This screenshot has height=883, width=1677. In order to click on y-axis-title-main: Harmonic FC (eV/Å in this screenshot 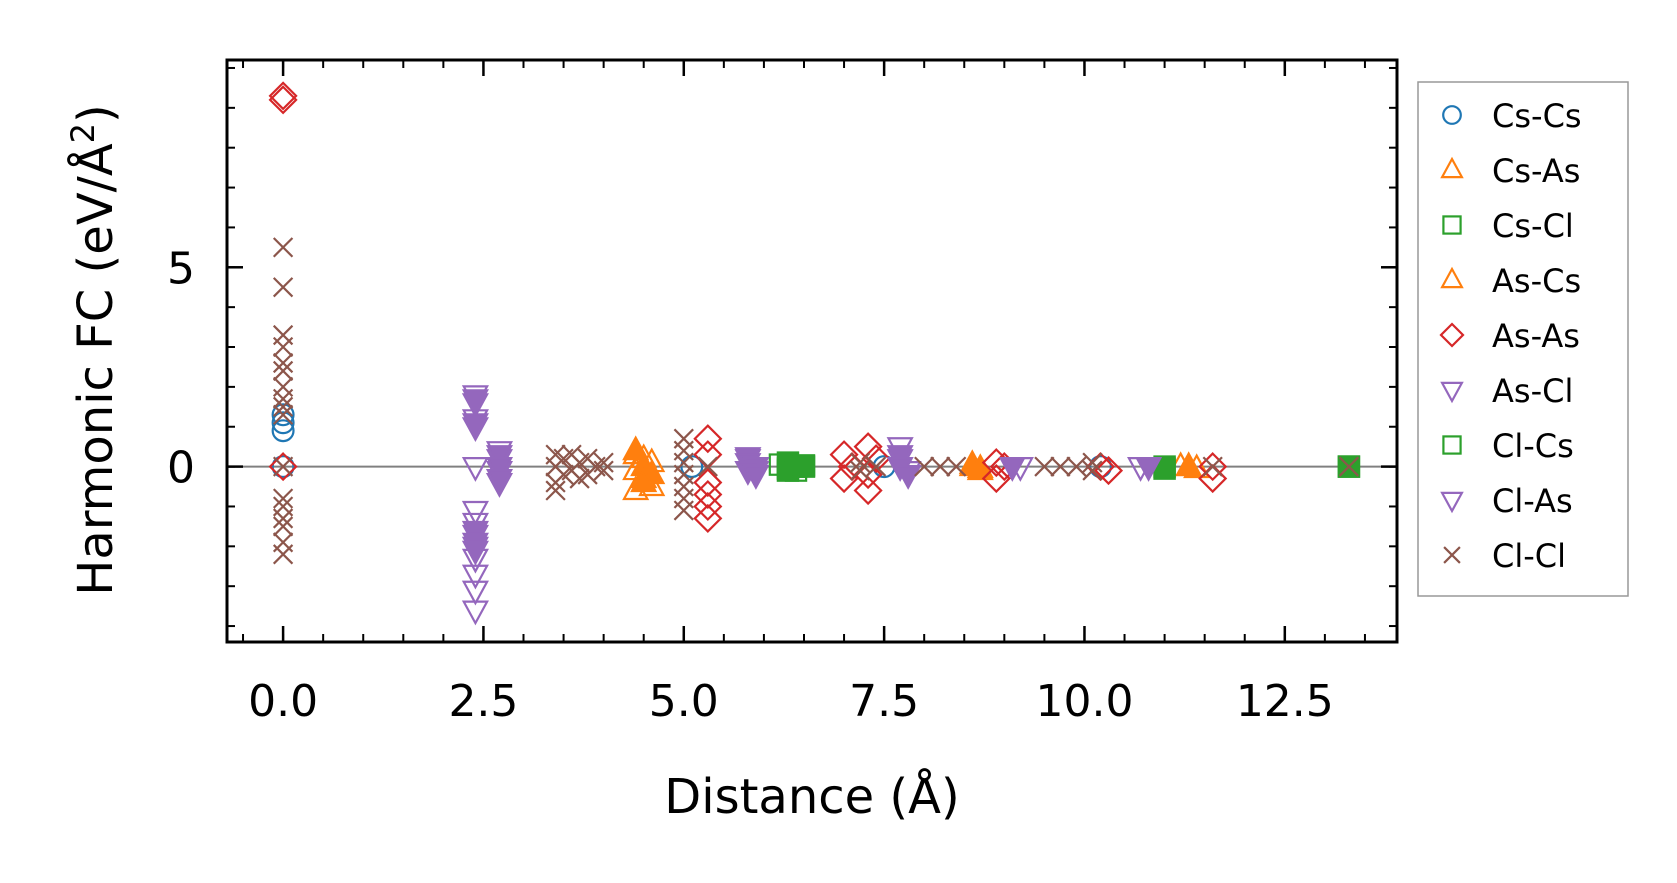, I will do `click(95, 369)`.